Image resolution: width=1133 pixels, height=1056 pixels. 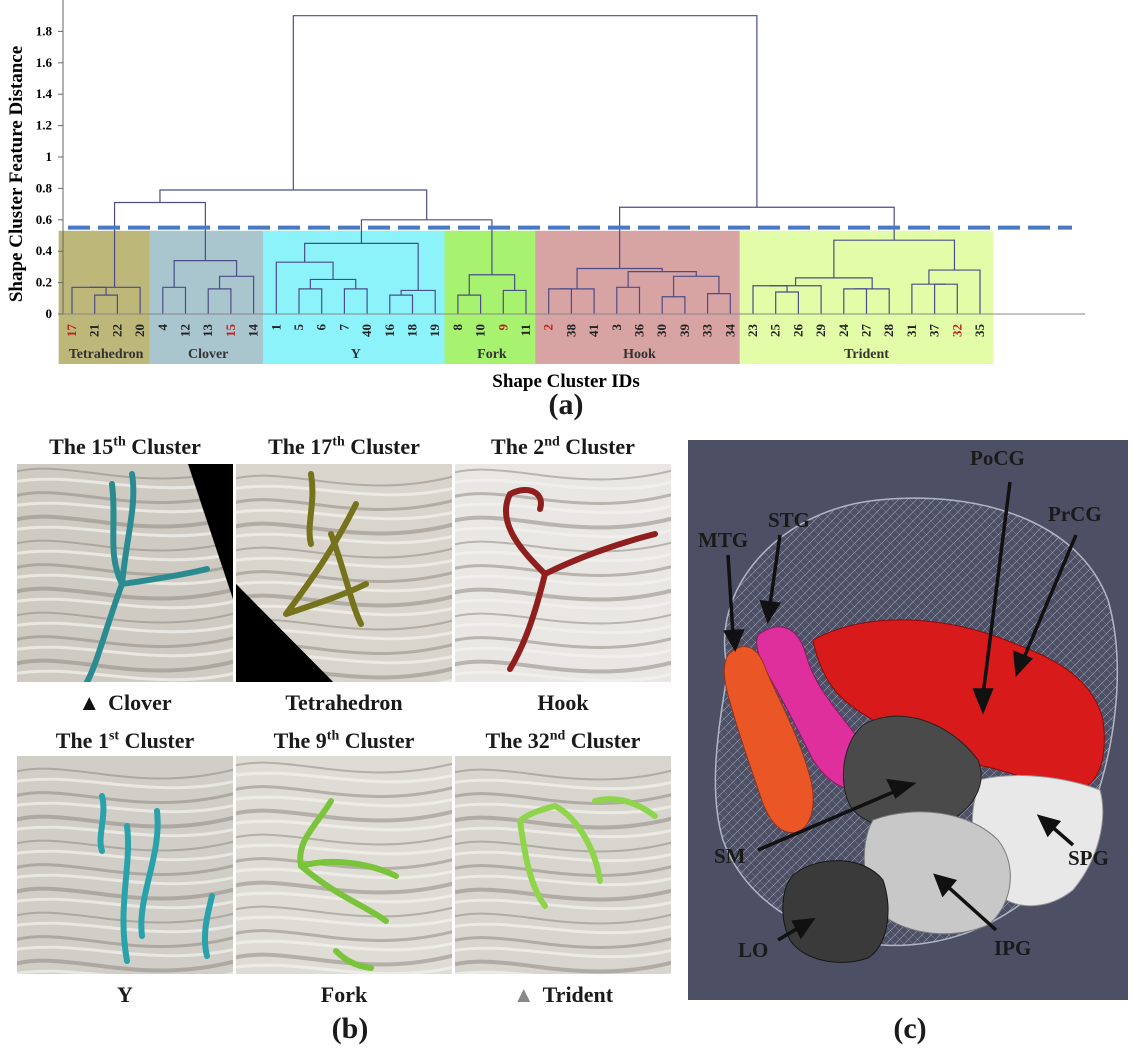 What do you see at coordinates (116, 330) in the screenshot?
I see `leaf-label: 22` at bounding box center [116, 330].